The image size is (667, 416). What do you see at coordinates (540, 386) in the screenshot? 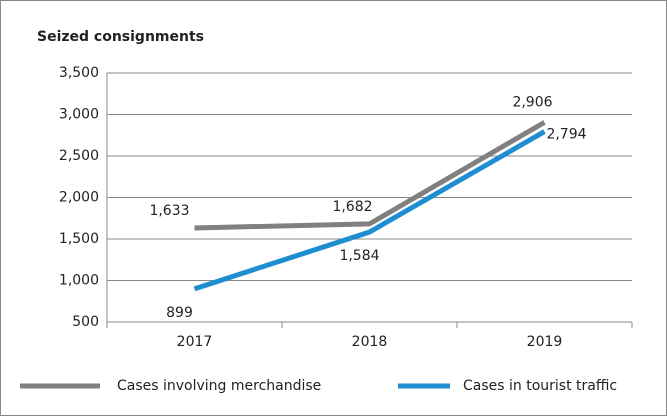
I see `legend-label: Cases in tourist traffic` at bounding box center [540, 386].